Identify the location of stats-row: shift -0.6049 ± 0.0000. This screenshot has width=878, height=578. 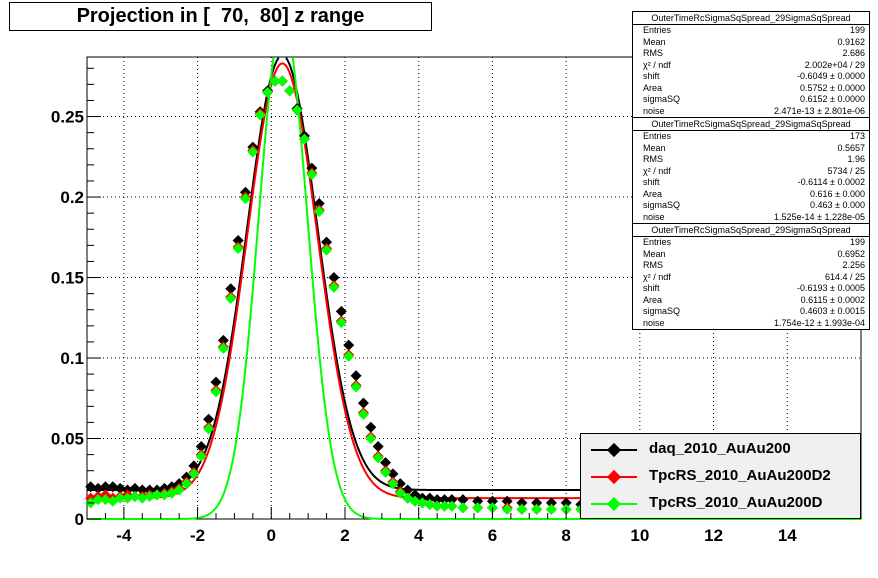
(751, 77).